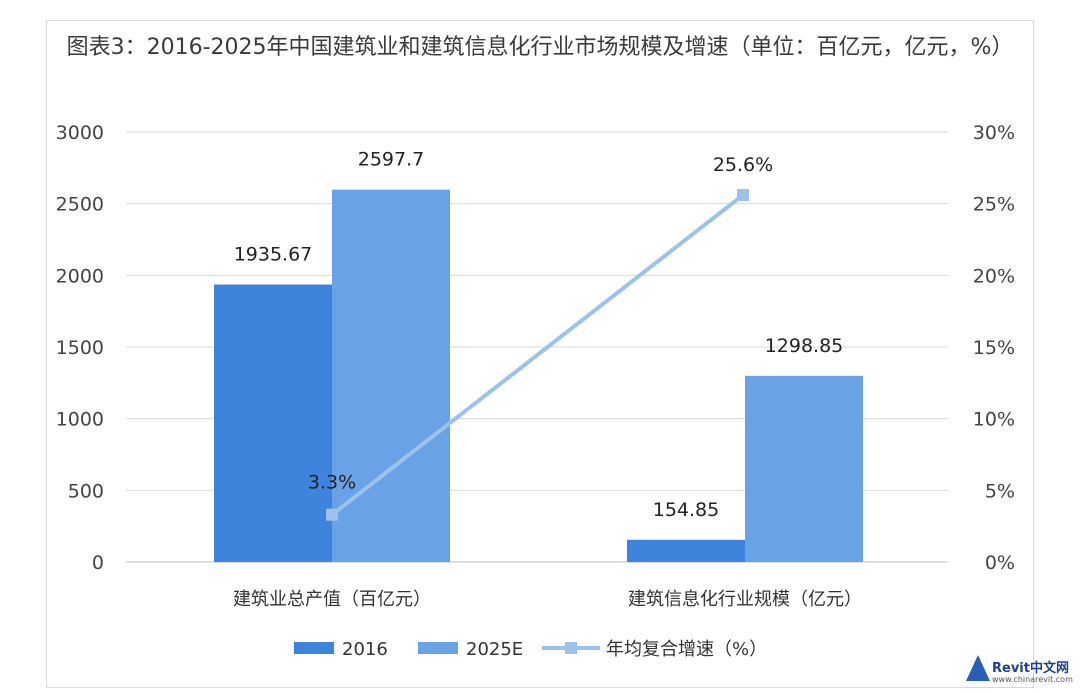 The width and height of the screenshot is (1080, 693). Describe the element at coordinates (994, 205) in the screenshot. I see `y2-tick-label: 25%` at that location.